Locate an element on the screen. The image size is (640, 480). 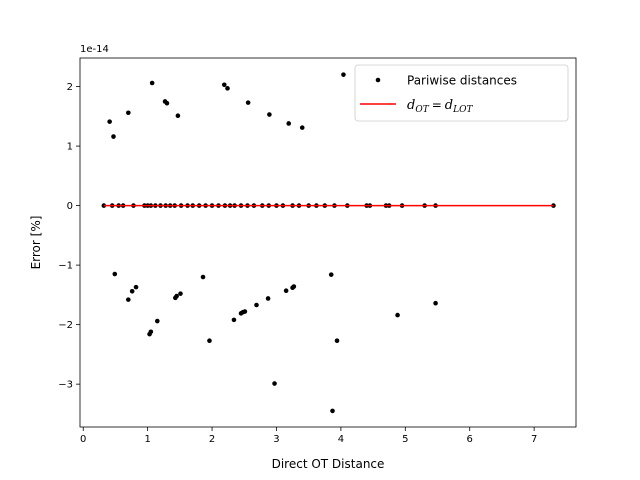
x-tick-label-3: 3 is located at coordinates (276, 439).